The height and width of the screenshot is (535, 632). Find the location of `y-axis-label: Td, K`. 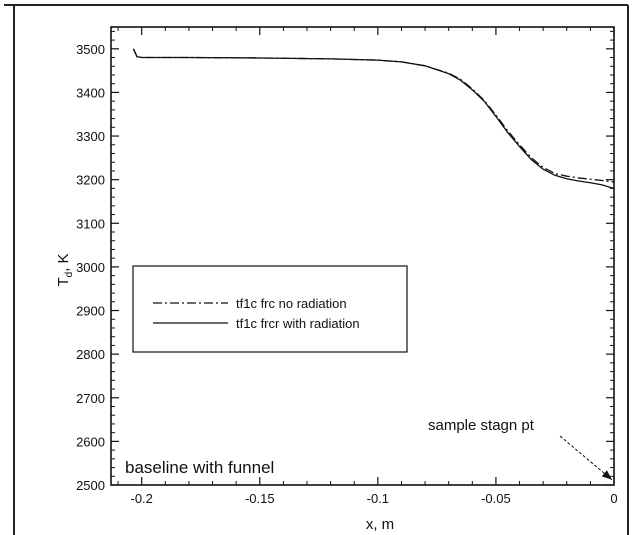

y-axis-label: Td, K is located at coordinates (65, 269).